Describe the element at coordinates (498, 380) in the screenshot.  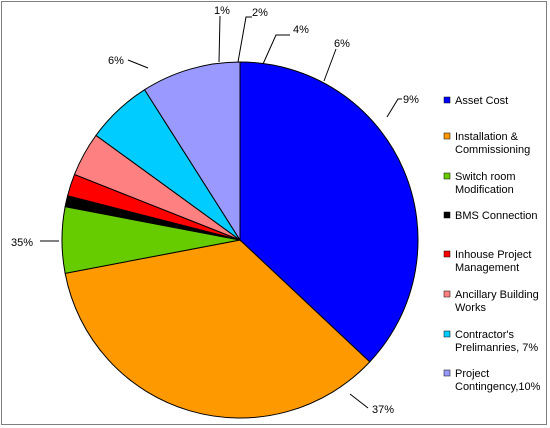
I see `legend-label-8: Project Contingency,10%` at that location.